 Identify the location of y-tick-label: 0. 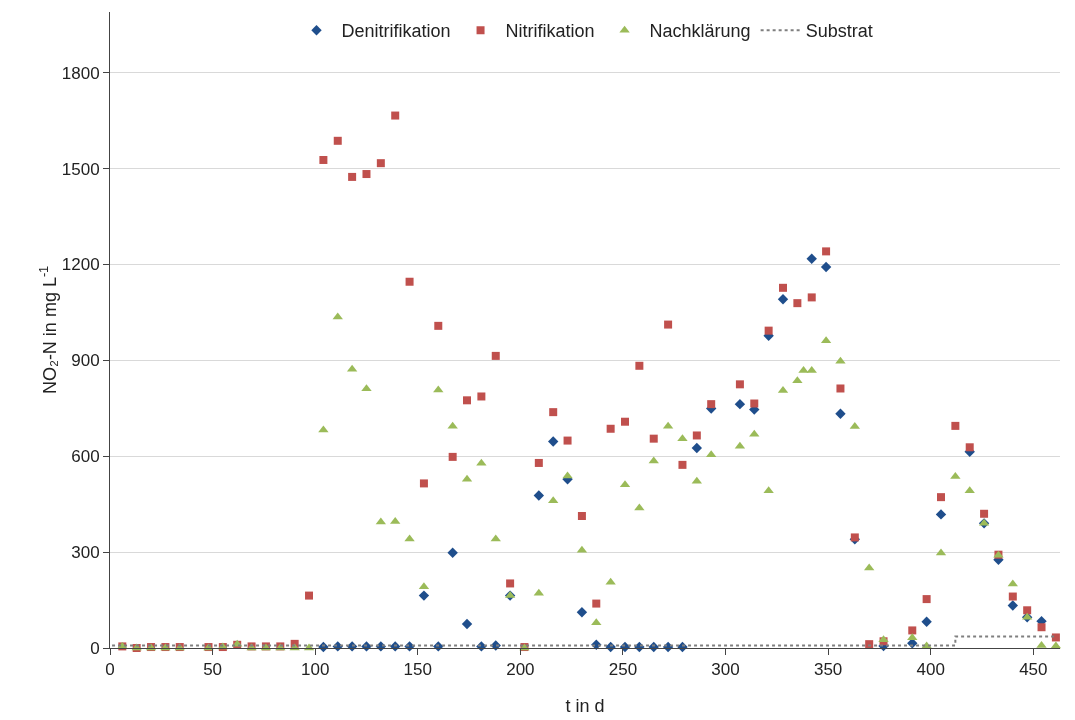
(95, 648).